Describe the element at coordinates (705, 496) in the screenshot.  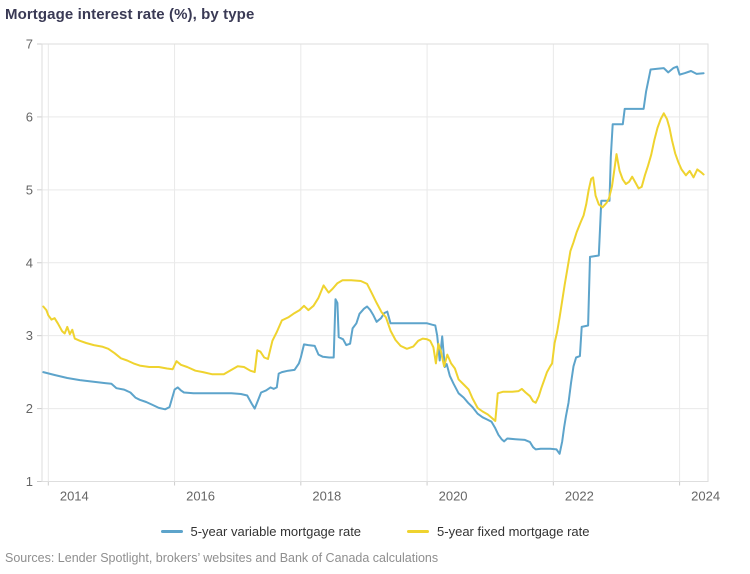
I see `x-axis-label: 2024` at that location.